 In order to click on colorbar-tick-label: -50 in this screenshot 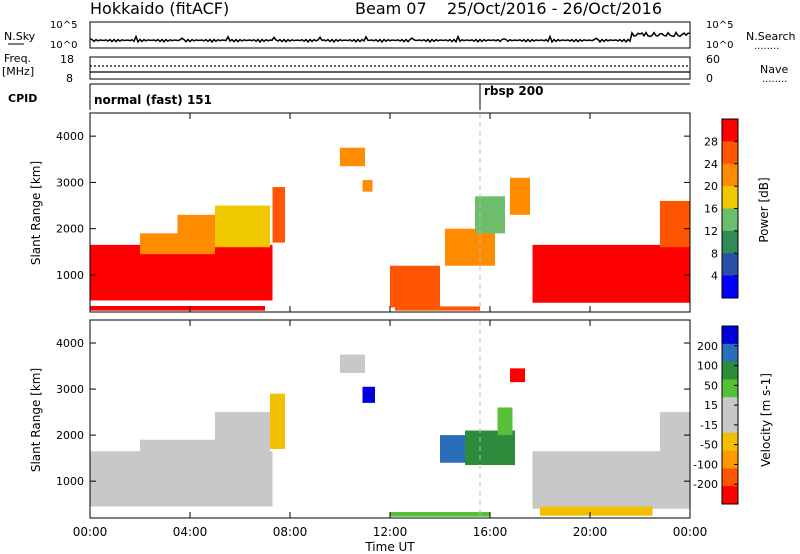, I will do `click(709, 445)`.